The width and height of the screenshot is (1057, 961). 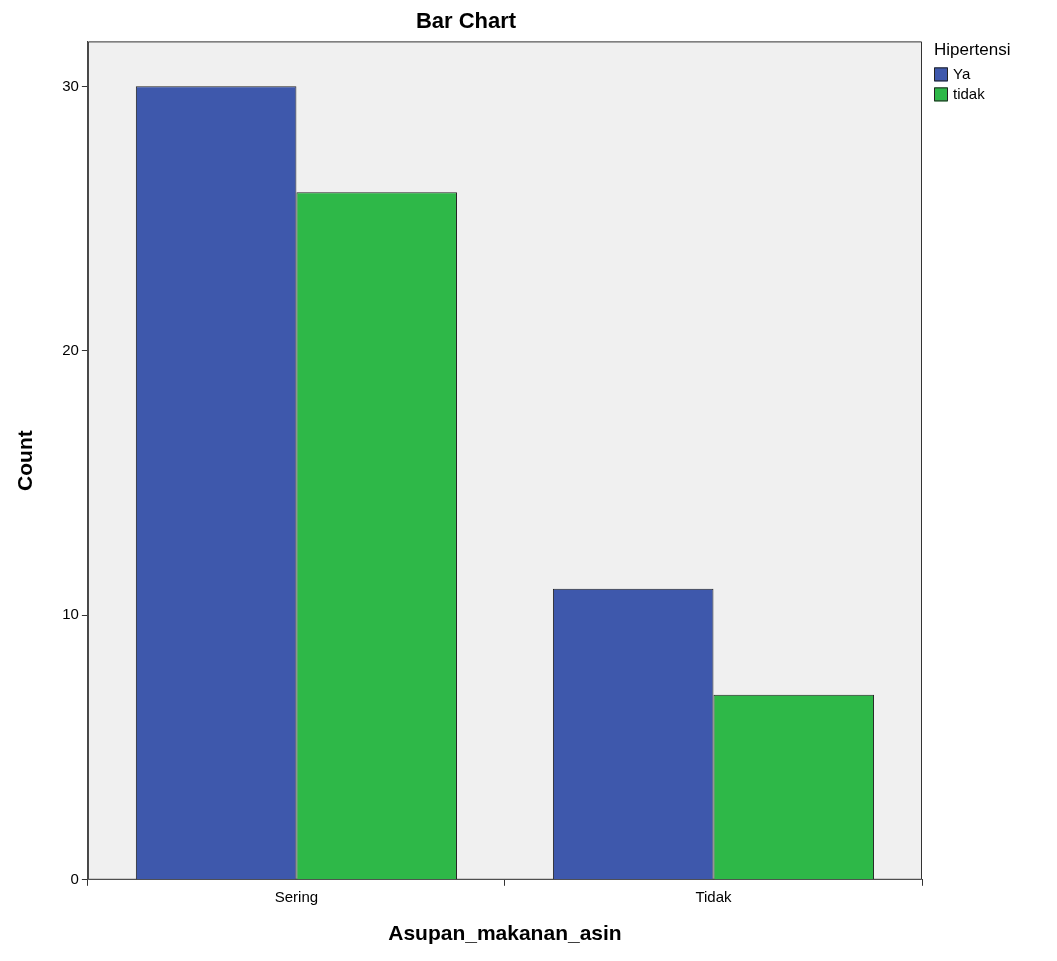 I want to click on y-tick-label: 20, so click(x=70, y=349).